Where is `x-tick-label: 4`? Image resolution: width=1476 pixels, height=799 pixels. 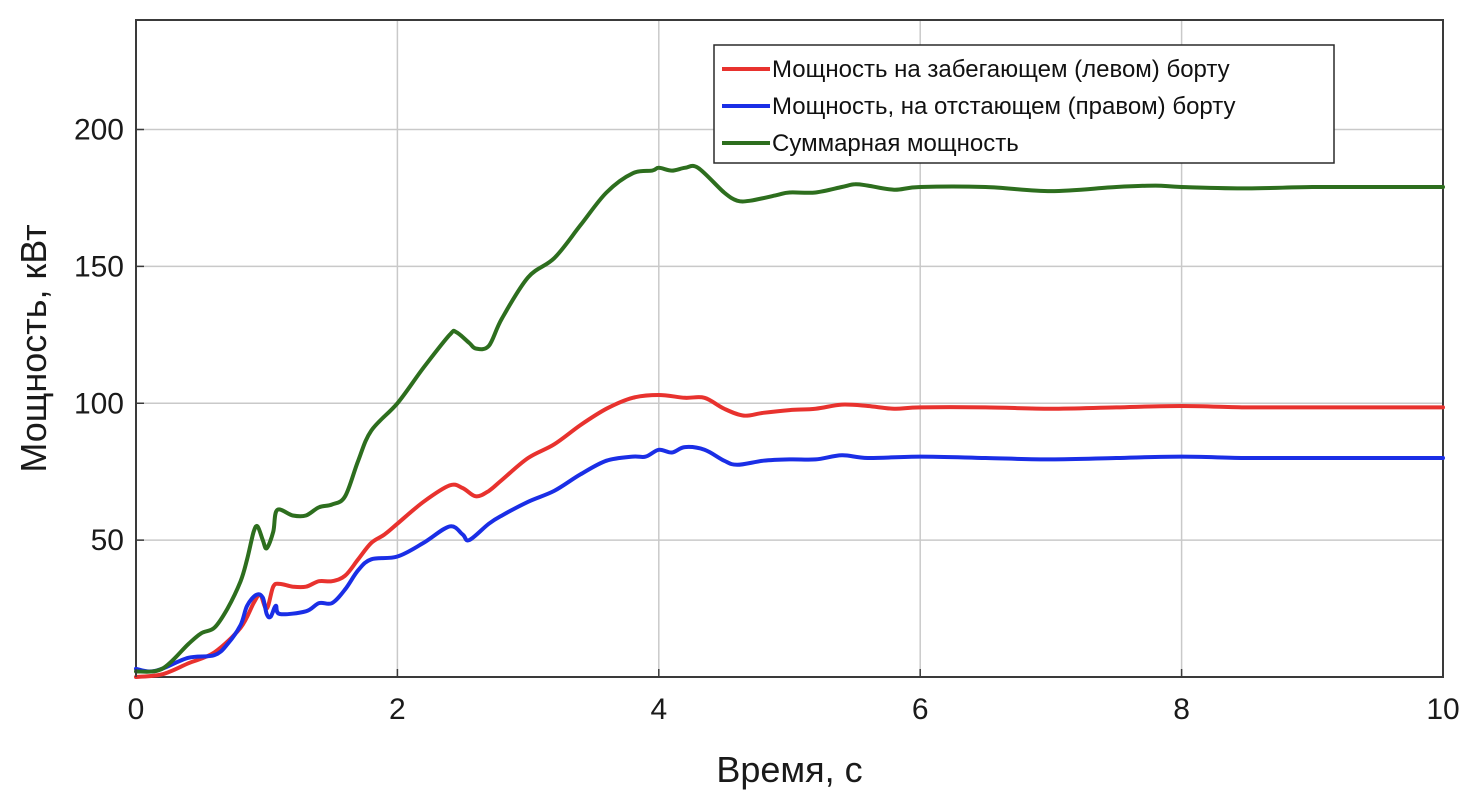
x-tick-label: 4 is located at coordinates (658, 709).